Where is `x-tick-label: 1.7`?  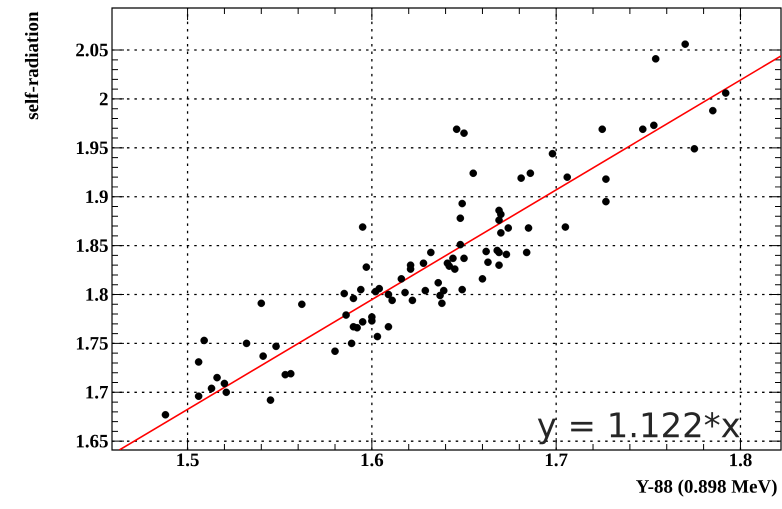 x-tick-label: 1.7 is located at coordinates (557, 460).